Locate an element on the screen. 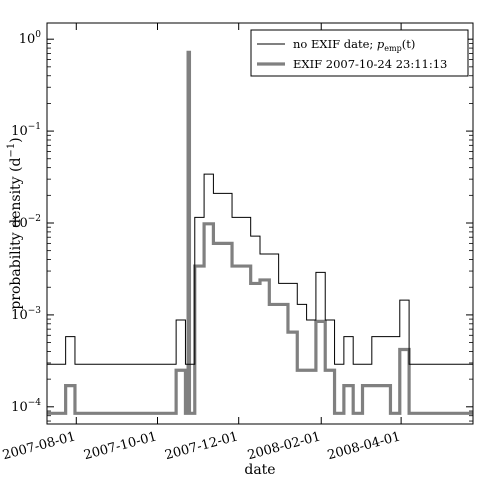 This screenshot has height=498, width=498. legend-label-exif: EXIF 2007-10-24 23:11:13 is located at coordinates (370, 64).